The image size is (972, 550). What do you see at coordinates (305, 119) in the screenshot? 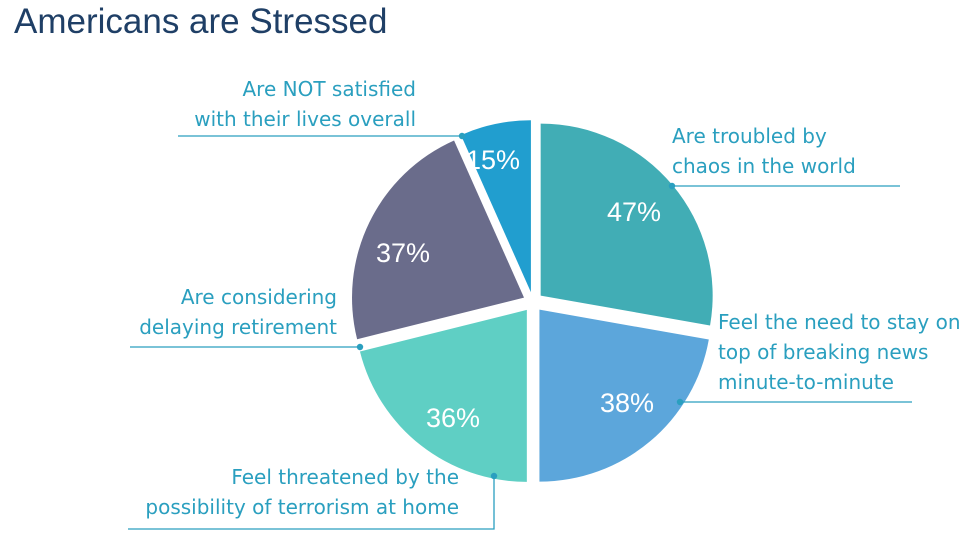
I see `label-line: with their lives overall` at bounding box center [305, 119].